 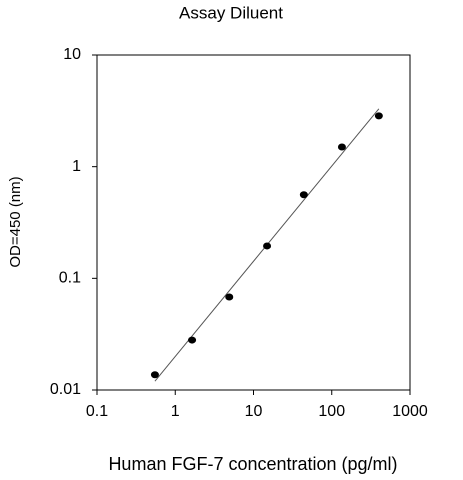 What do you see at coordinates (410, 411) in the screenshot?
I see `x-tick-label: 1000` at bounding box center [410, 411].